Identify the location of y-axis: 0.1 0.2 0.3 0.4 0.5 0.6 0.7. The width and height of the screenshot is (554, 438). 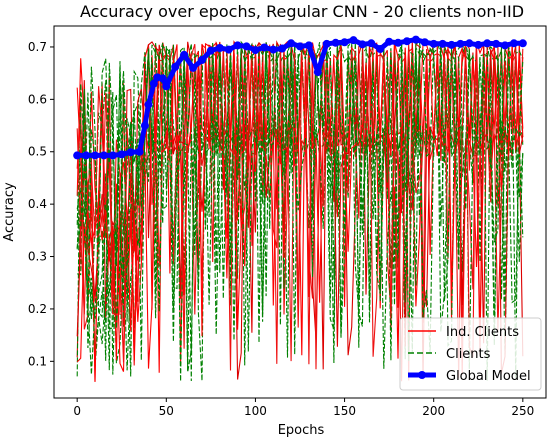
(41, 204).